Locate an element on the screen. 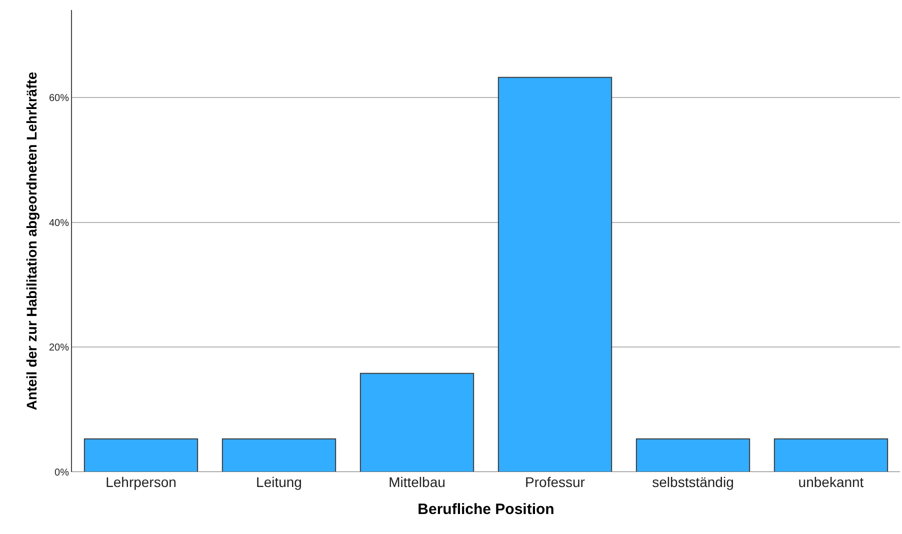 The width and height of the screenshot is (902, 534). y-axis-title: Anteil der zur Habilitation abgeordneten Lehrkräfte is located at coordinates (32, 241).